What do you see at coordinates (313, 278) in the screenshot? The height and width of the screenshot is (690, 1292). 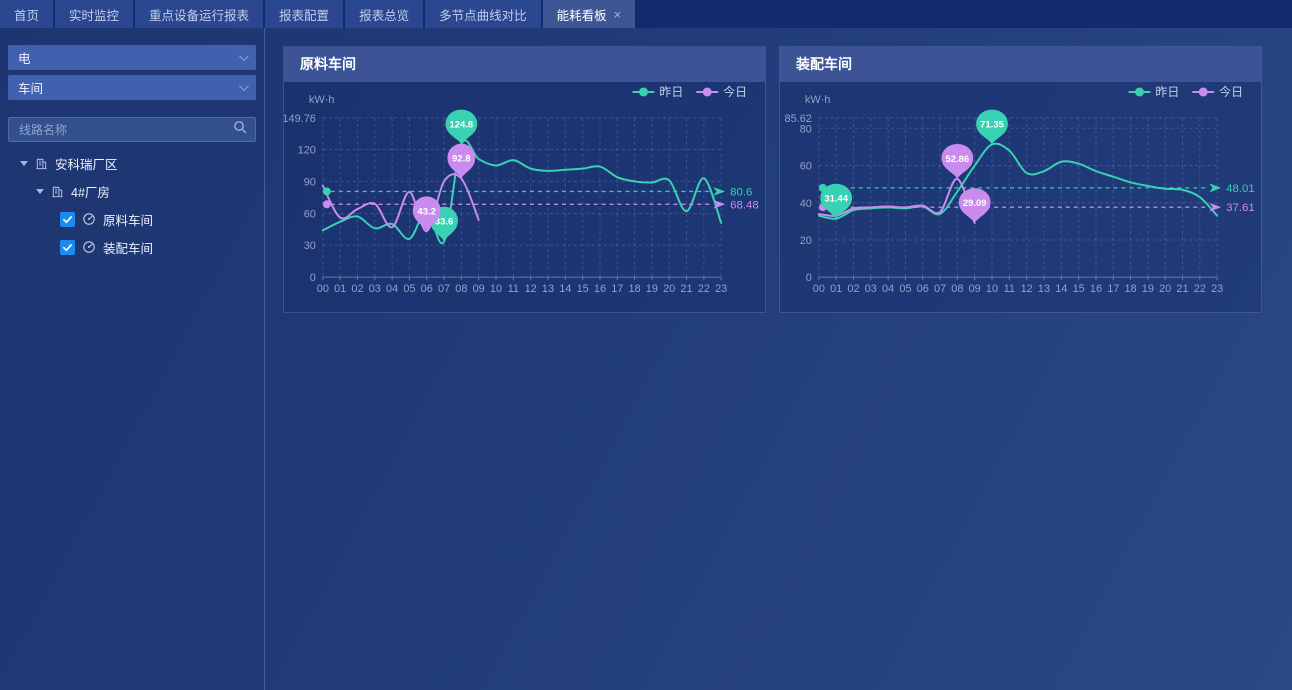 I see `svg-text: 0` at bounding box center [313, 278].